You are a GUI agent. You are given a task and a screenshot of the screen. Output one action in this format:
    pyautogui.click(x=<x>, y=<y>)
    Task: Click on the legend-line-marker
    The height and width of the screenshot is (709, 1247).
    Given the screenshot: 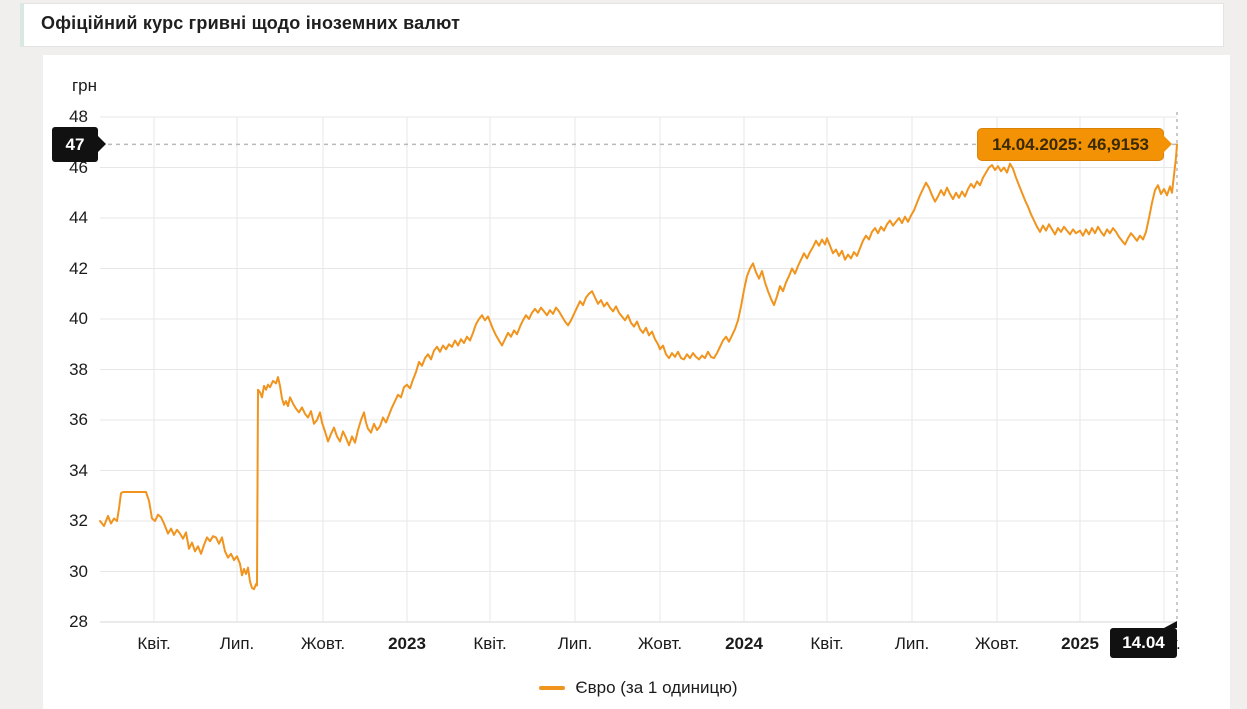 What is the action you would take?
    pyautogui.click(x=552, y=688)
    